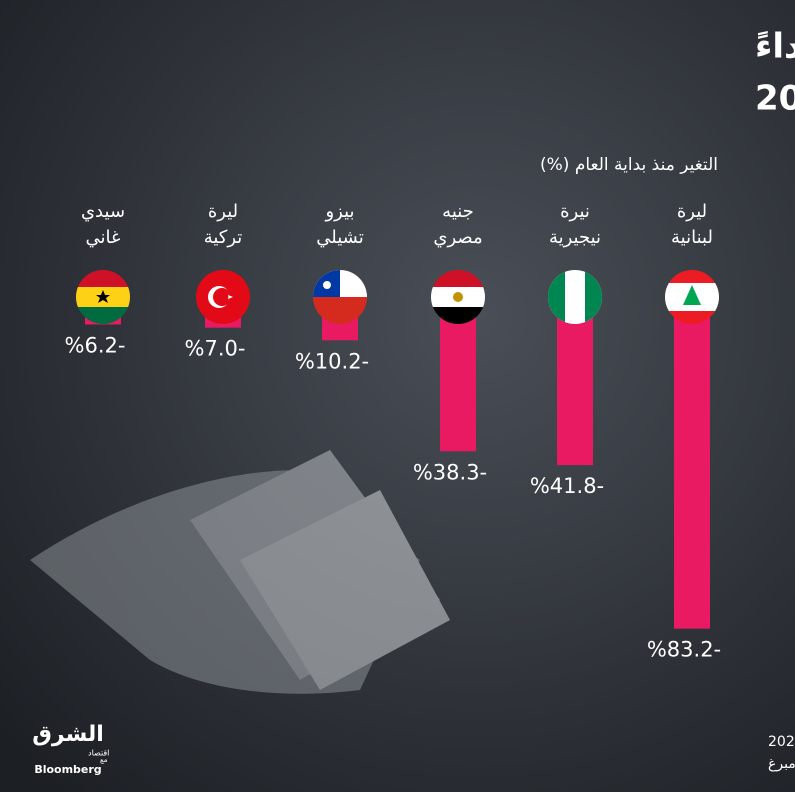 Image resolution: width=795 pixels, height=792 pixels. What do you see at coordinates (692, 237) in the screenshot?
I see `category-line: لبنانية` at bounding box center [692, 237].